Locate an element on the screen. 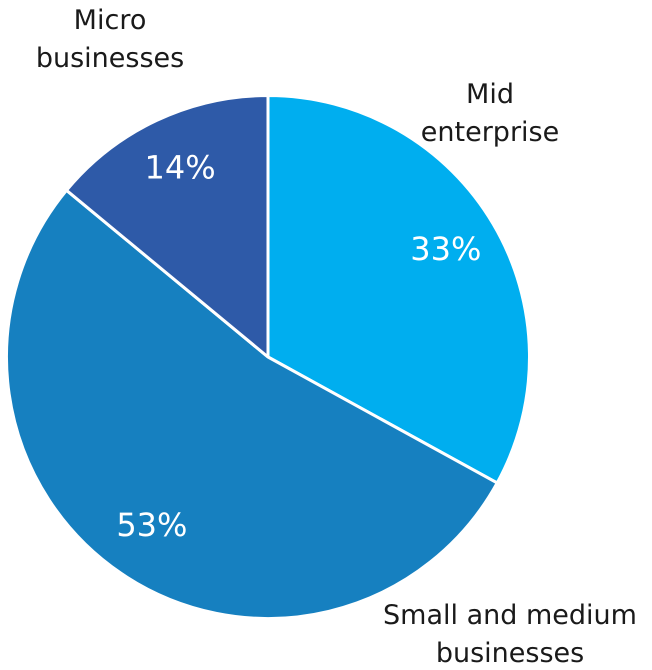  slice-label: Mid enterprise is located at coordinates (490, 113).